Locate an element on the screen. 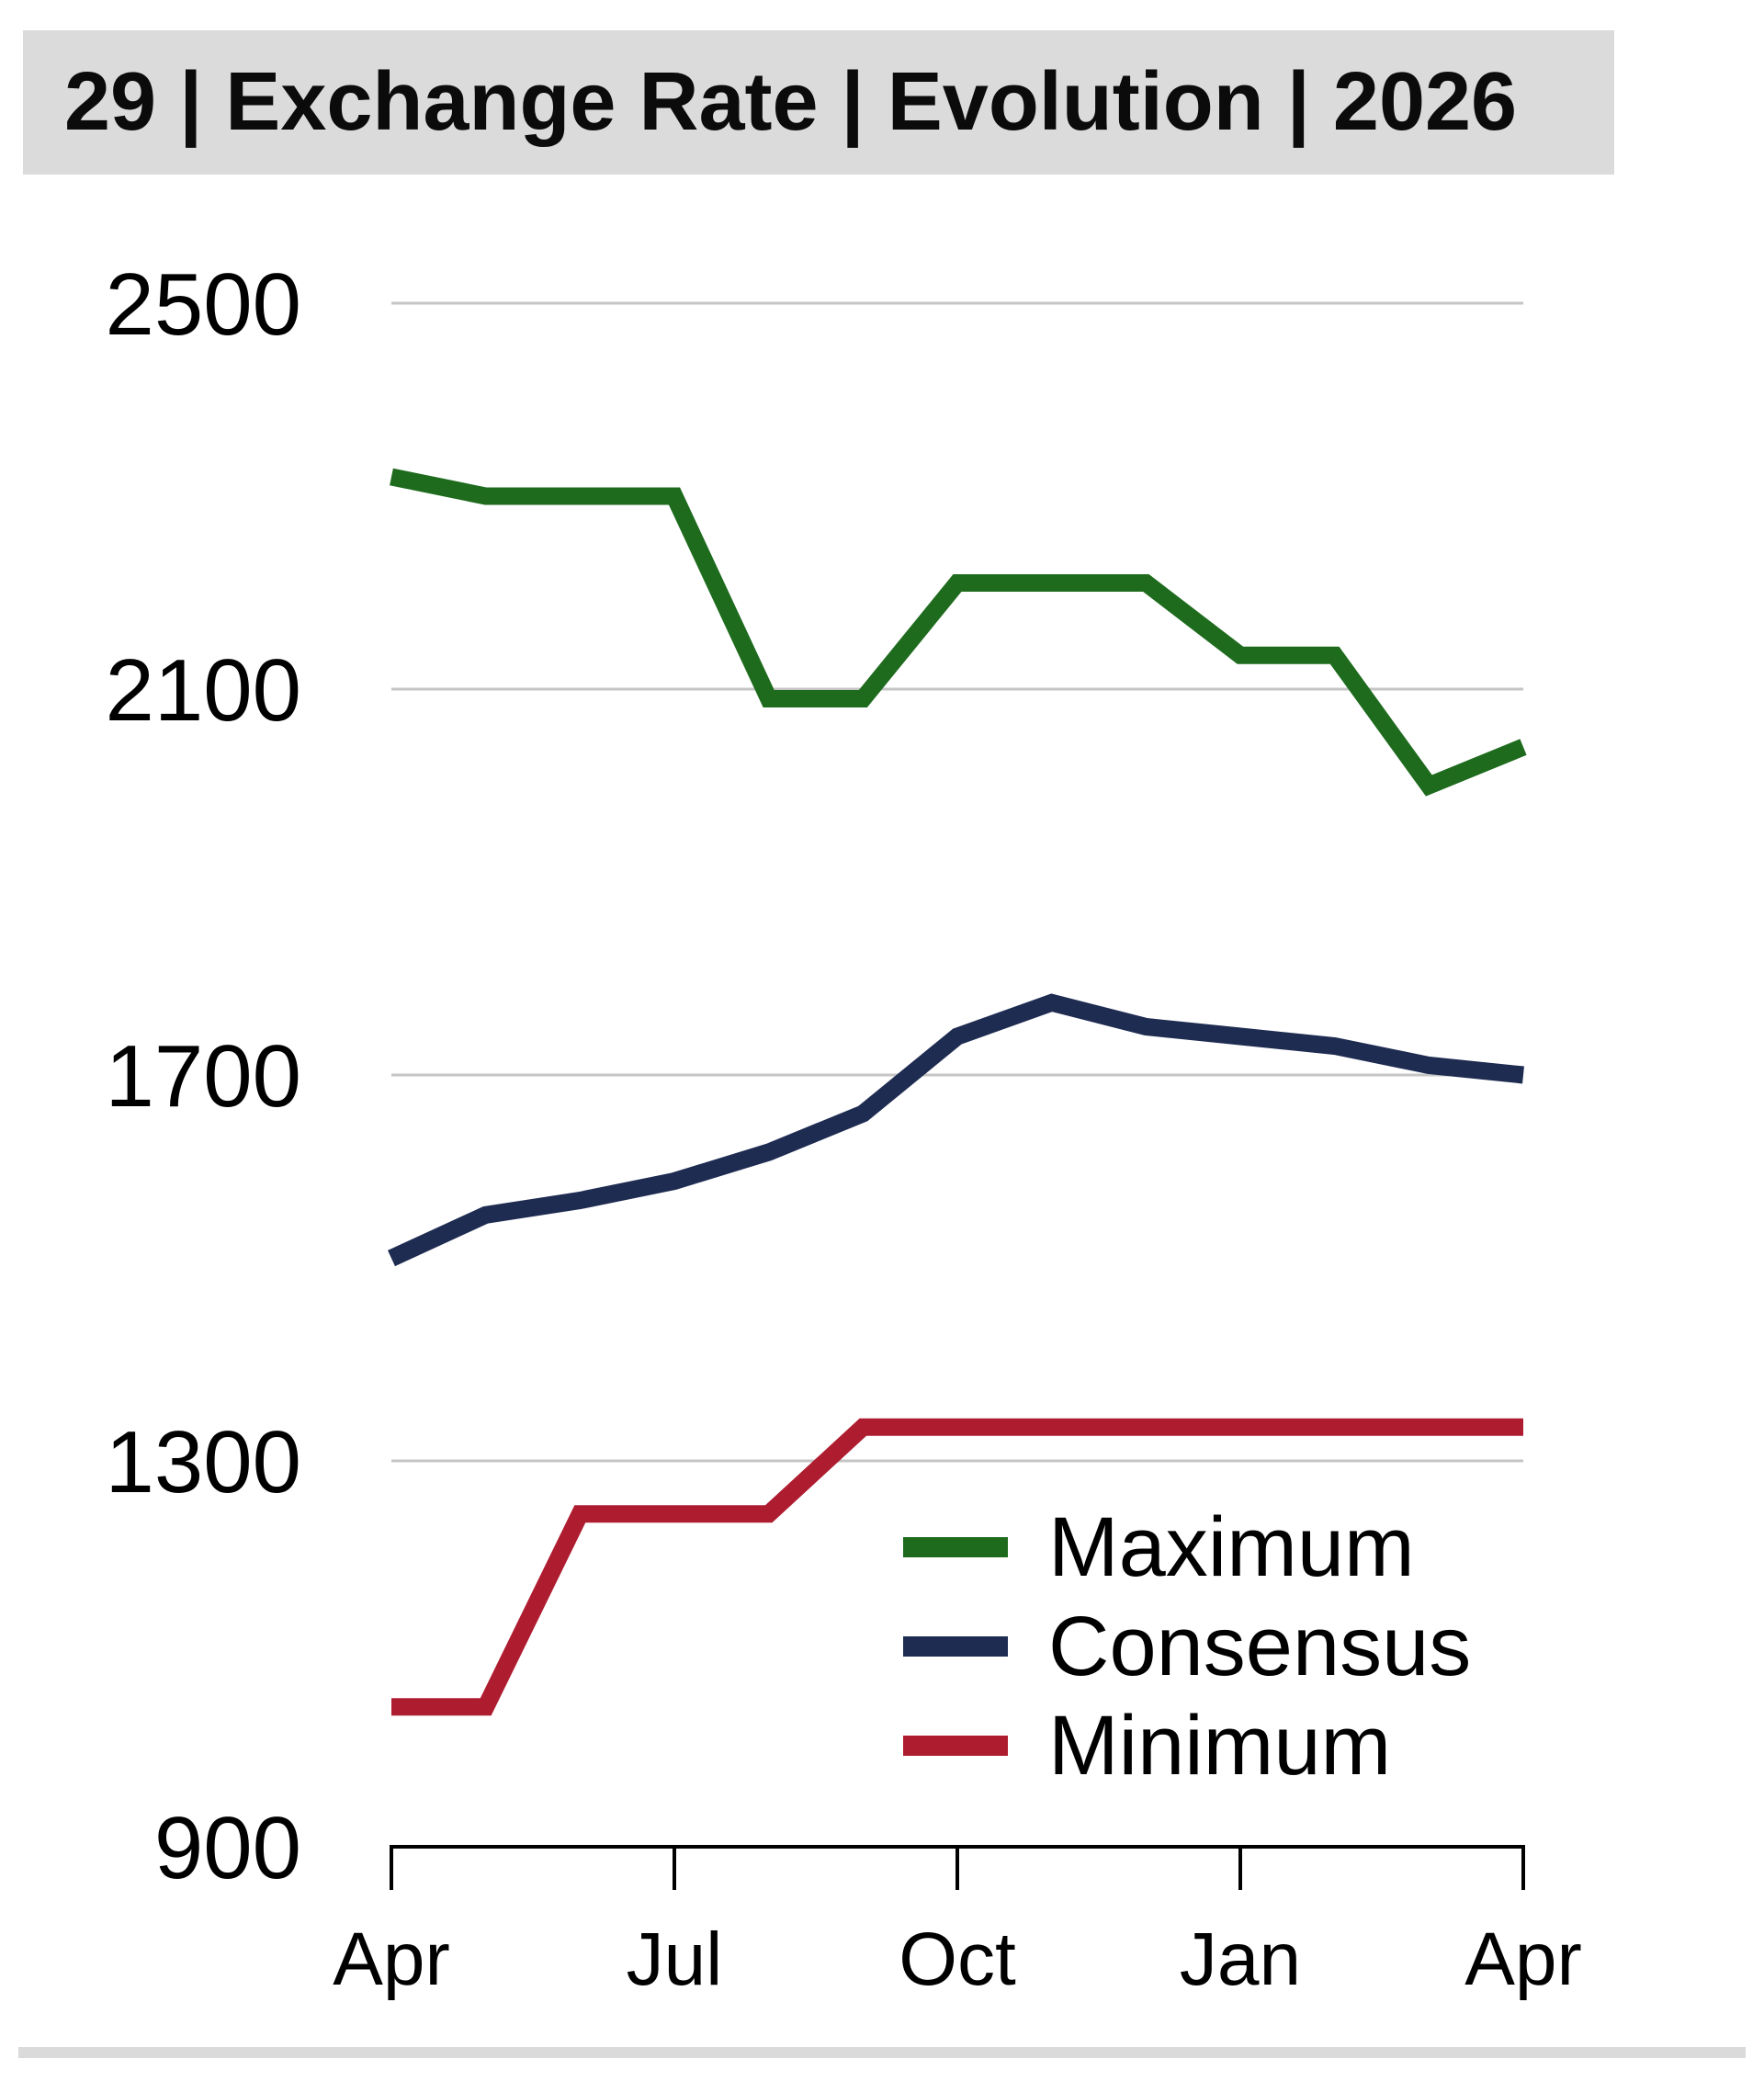  y-axis-labels: 2500 2100 1700 1300 900 is located at coordinates (203, 1076).